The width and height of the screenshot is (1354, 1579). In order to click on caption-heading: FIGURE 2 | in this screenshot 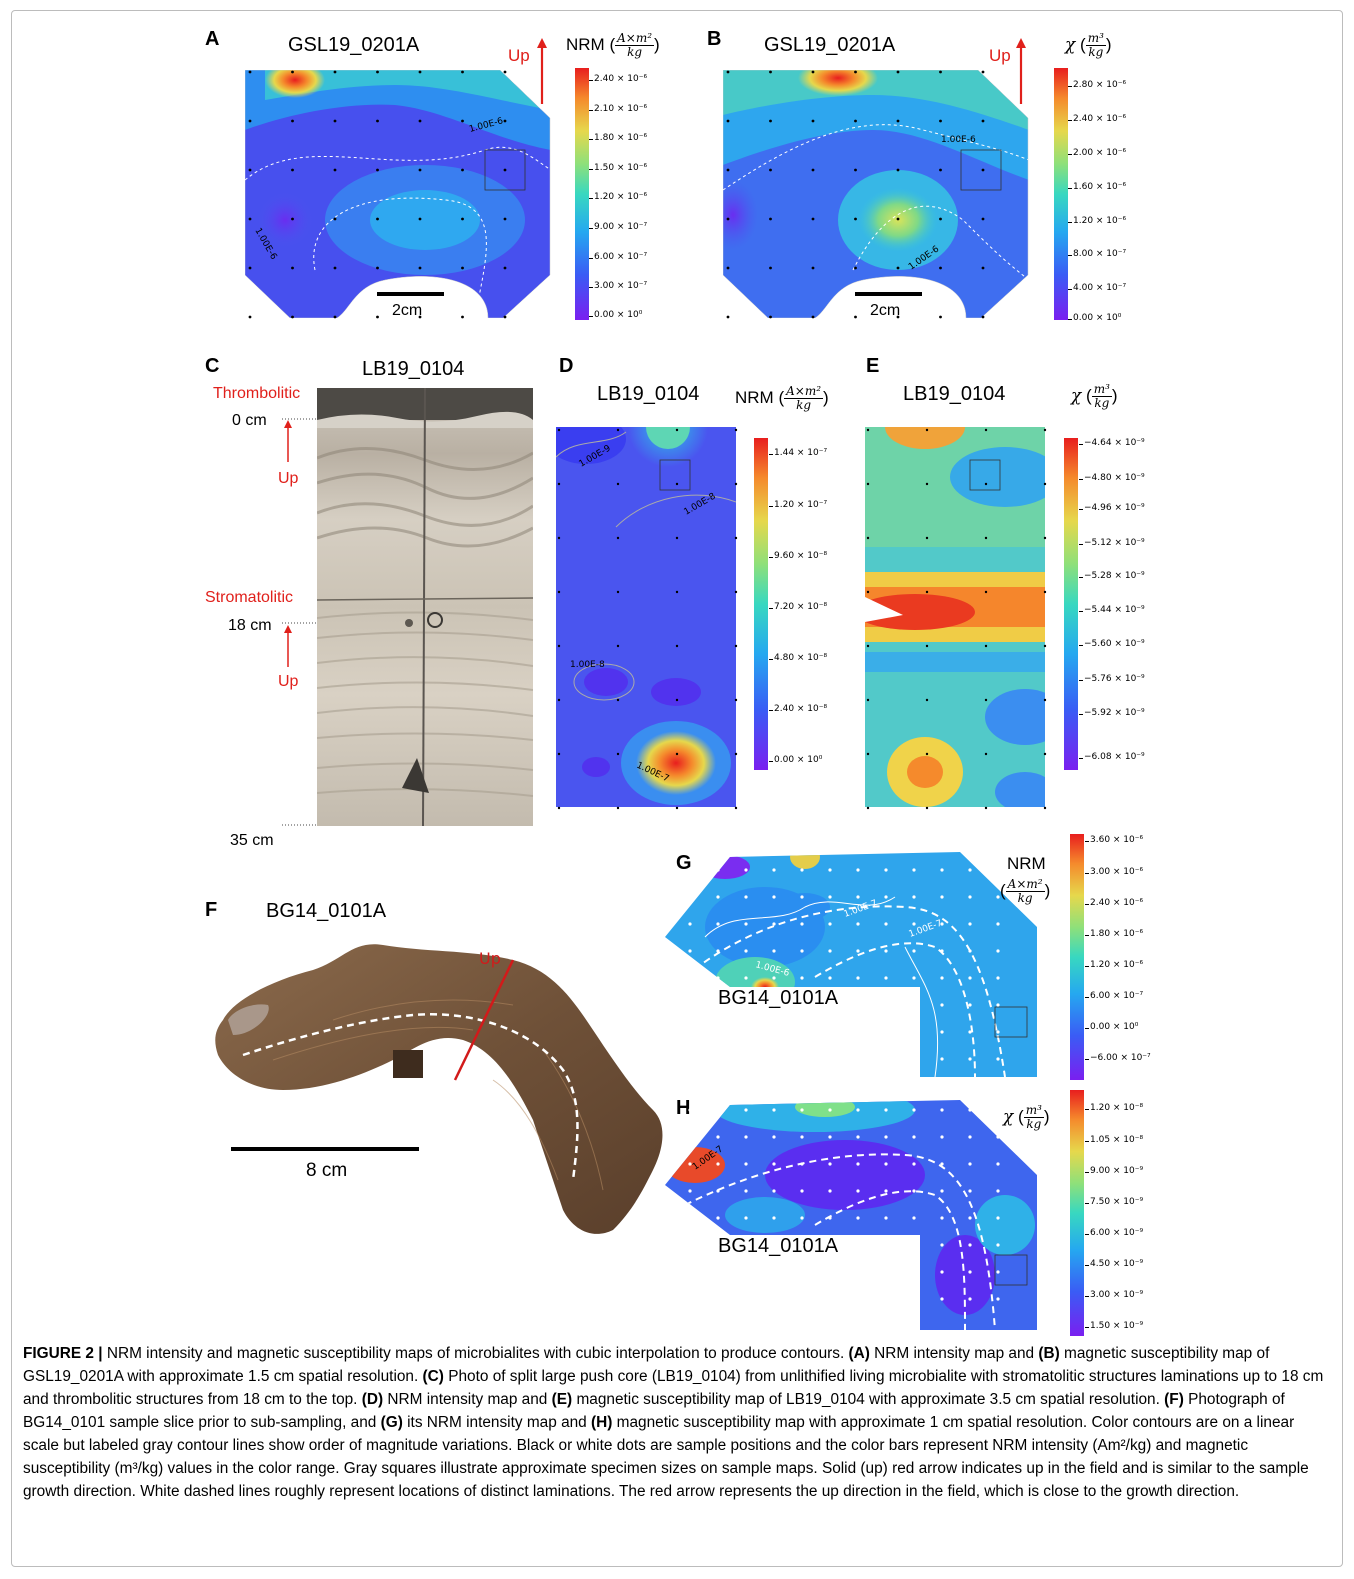, I will do `click(63, 1353)`.